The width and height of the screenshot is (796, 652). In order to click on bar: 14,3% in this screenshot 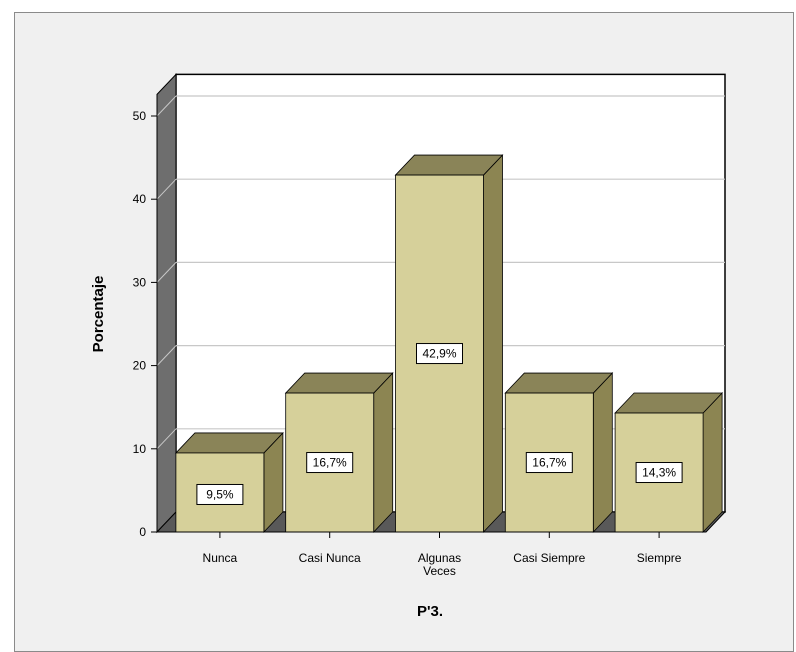, I will do `click(669, 463)`.